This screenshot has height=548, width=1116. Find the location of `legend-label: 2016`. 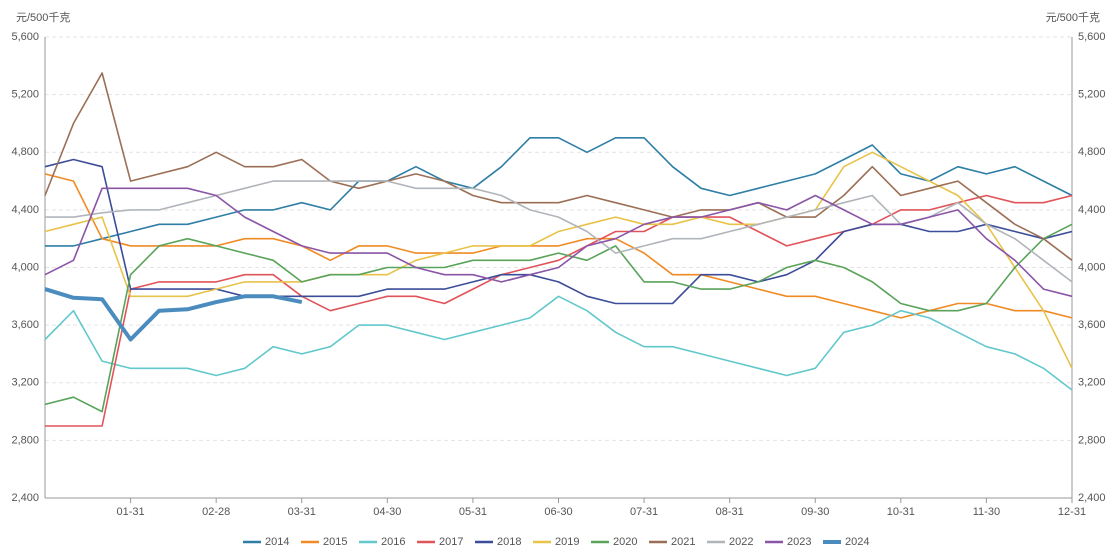

legend-label: 2016 is located at coordinates (393, 542).